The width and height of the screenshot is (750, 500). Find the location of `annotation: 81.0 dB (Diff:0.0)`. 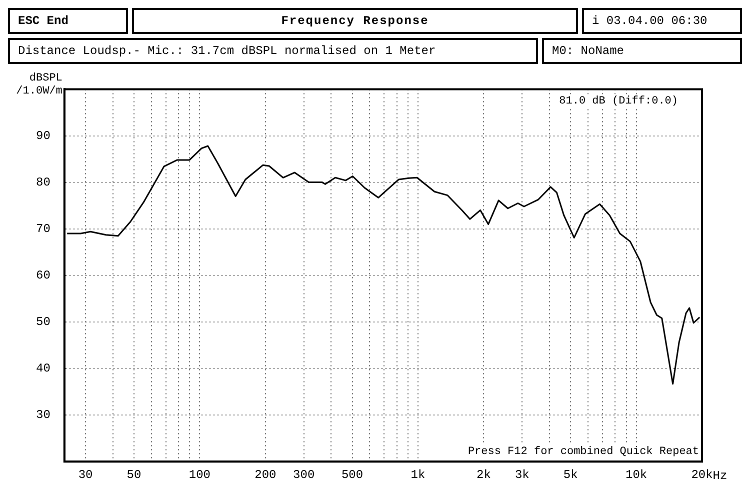

annotation: 81.0 dB (Diff:0.0) is located at coordinates (618, 102).